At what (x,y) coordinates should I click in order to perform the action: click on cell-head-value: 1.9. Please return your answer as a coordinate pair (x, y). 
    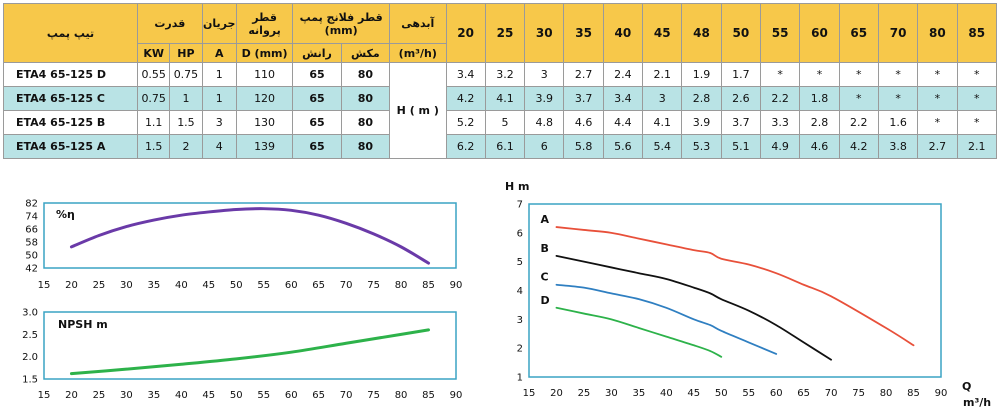
    Looking at the image, I should click on (701, 74).